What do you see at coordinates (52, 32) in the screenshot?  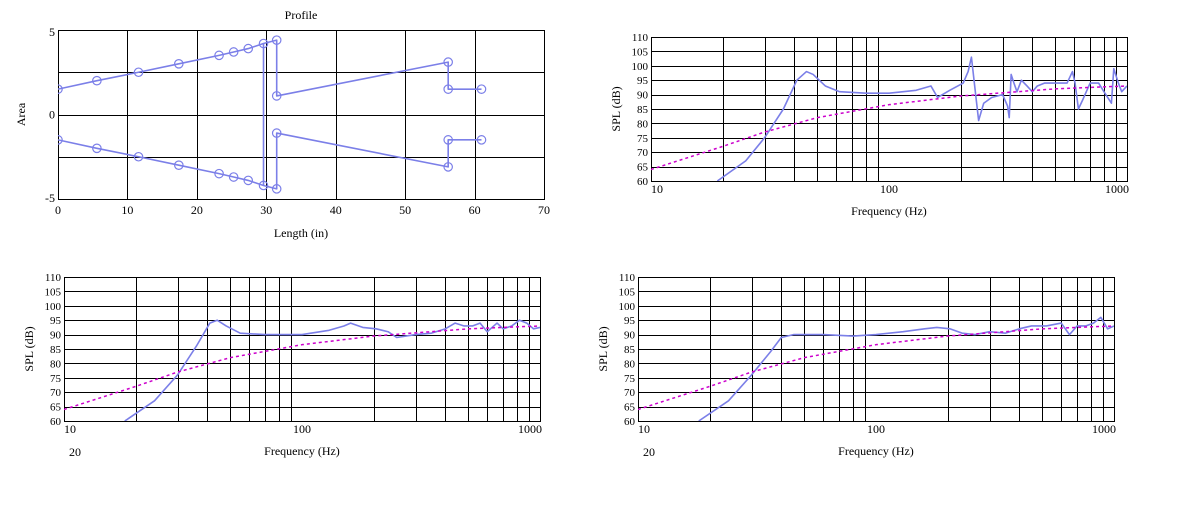 I see `y-tick-label: 5` at bounding box center [52, 32].